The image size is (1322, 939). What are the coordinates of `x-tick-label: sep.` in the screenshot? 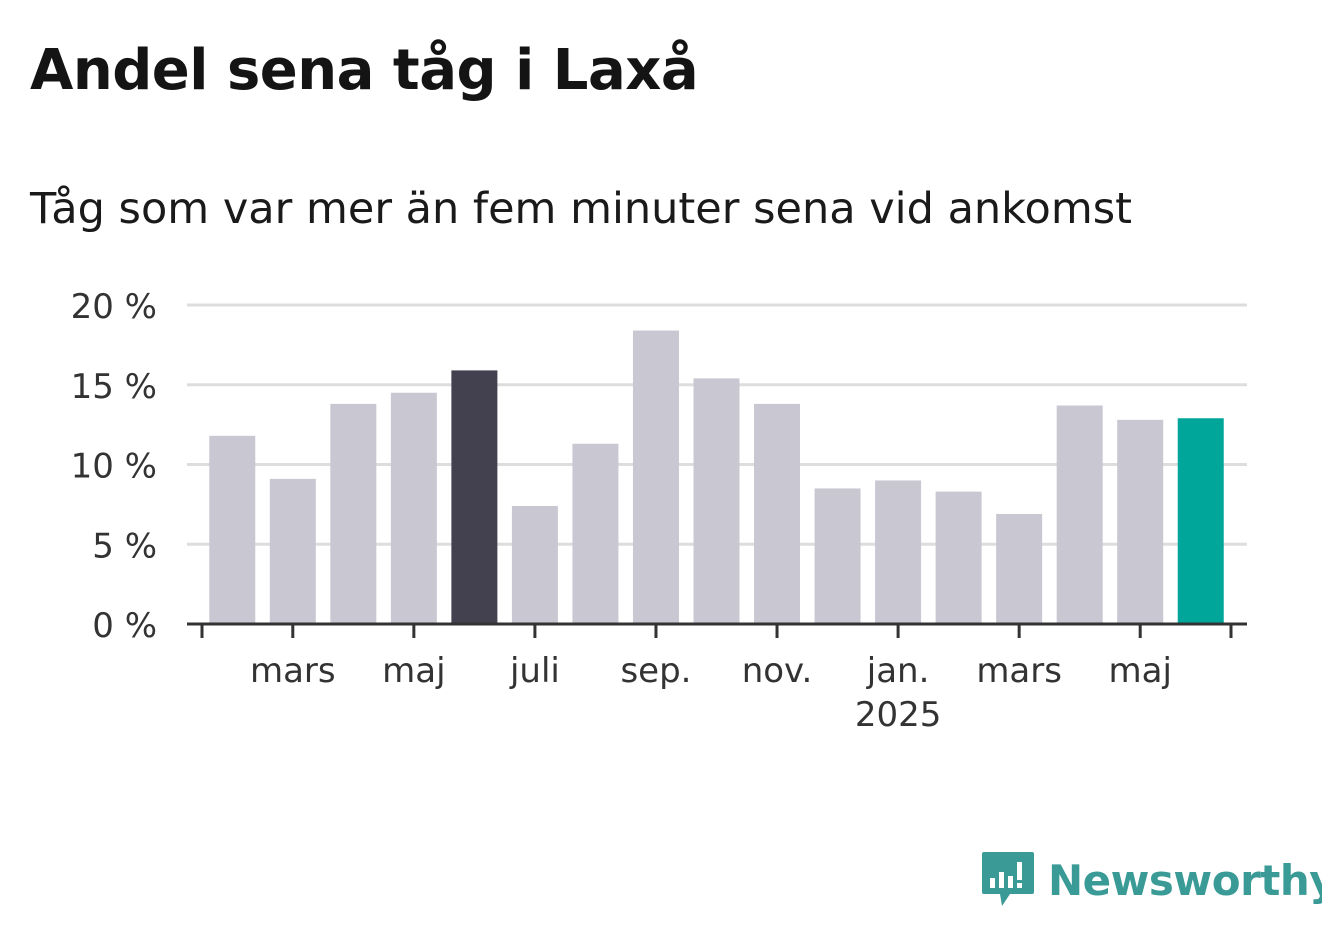 It's located at (655, 671).